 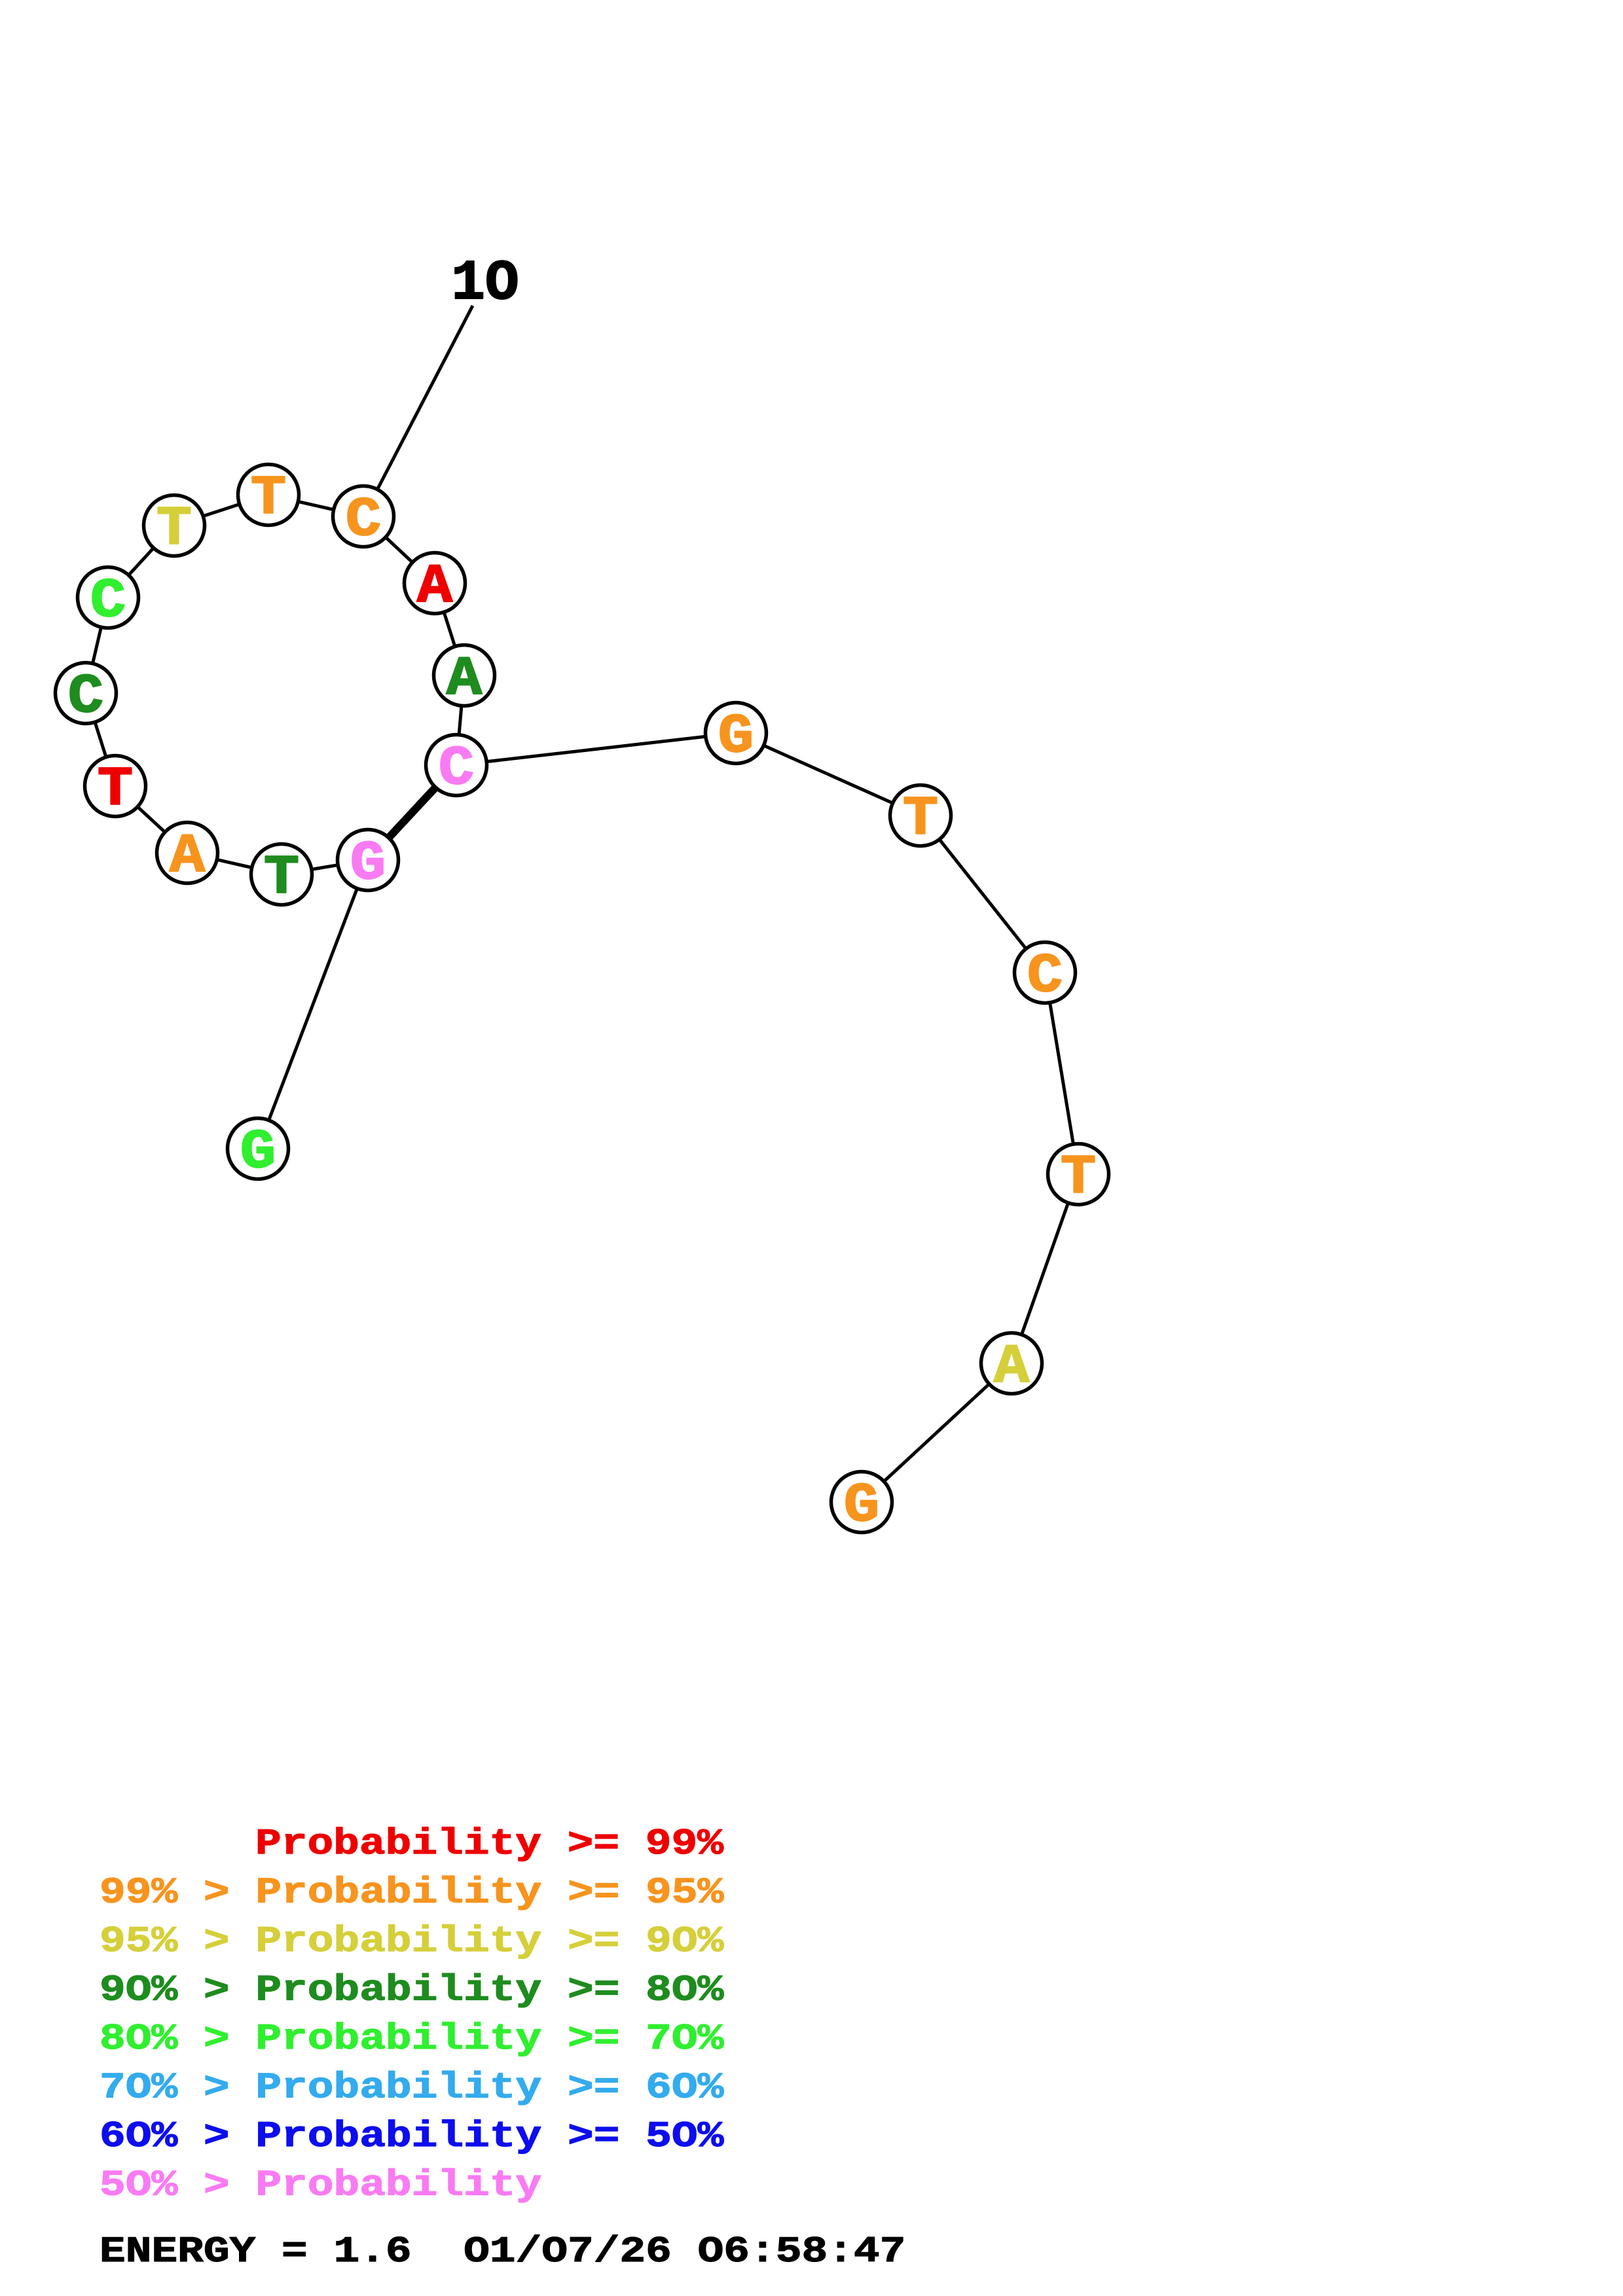 What do you see at coordinates (412, 1942) in the screenshot?
I see `svg-text: 95% > Probability >= 9O%` at bounding box center [412, 1942].